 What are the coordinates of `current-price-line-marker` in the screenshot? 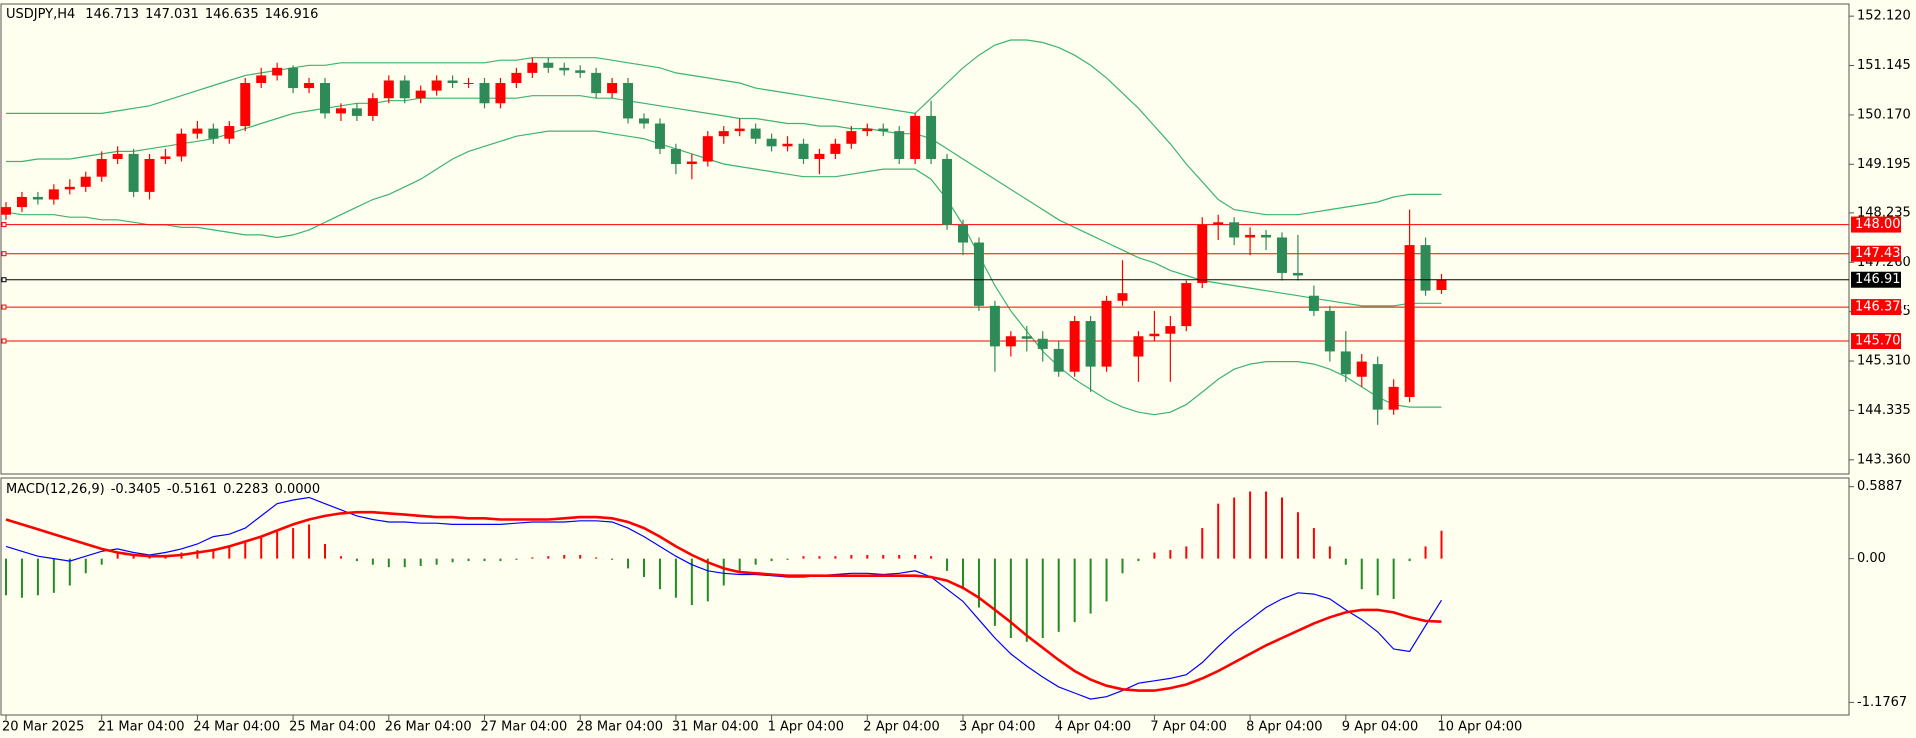 It's located at (4, 280).